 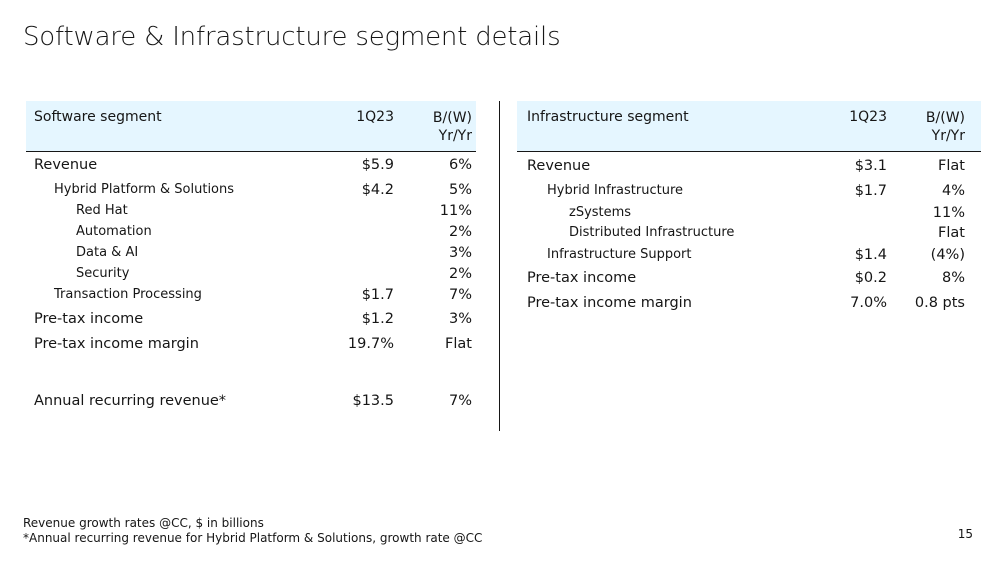 What do you see at coordinates (868, 303) in the screenshot?
I see `row-value: 7.0%` at bounding box center [868, 303].